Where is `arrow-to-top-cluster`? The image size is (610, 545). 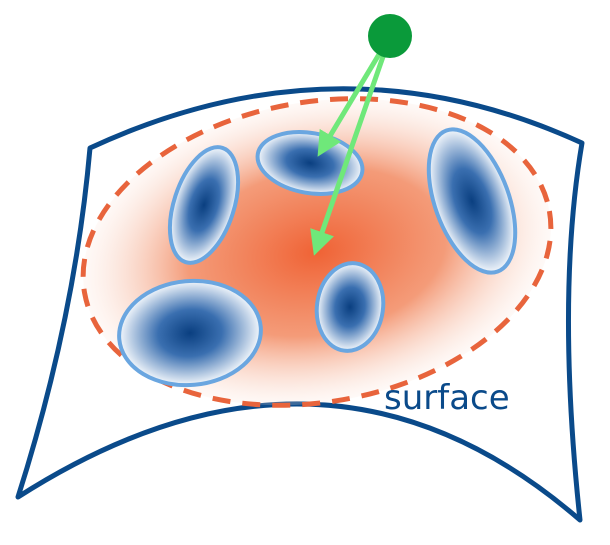
arrow-to-top-cluster is located at coordinates (352, 100).